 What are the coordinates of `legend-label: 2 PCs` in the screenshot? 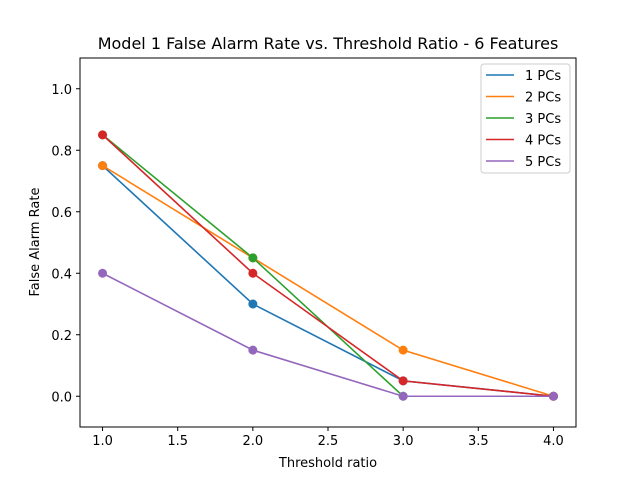 It's located at (543, 98).